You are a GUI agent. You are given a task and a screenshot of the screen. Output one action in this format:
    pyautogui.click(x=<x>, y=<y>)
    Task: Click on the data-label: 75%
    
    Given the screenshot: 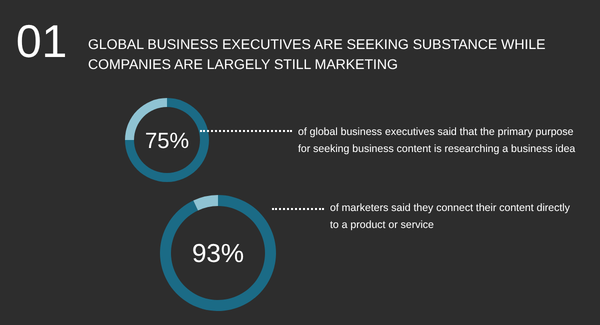 What is the action you would take?
    pyautogui.click(x=167, y=140)
    